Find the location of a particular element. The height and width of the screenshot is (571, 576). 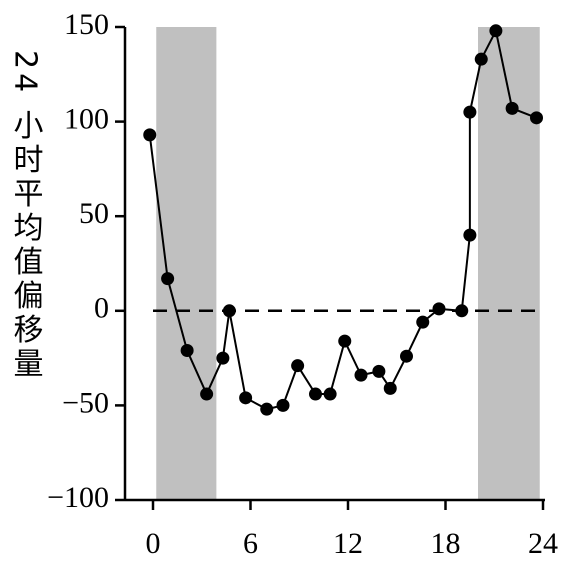

y-tick-label: 0 is located at coordinates (101, 308).